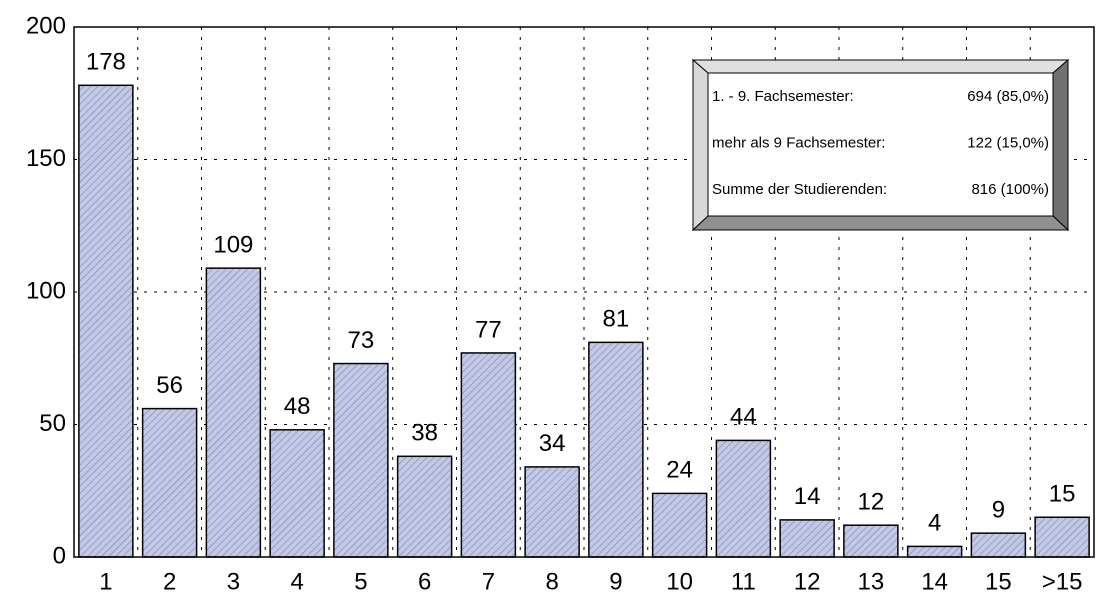 The width and height of the screenshot is (1098, 599). Describe the element at coordinates (615, 581) in the screenshot. I see `x-tick-label: 9` at that location.